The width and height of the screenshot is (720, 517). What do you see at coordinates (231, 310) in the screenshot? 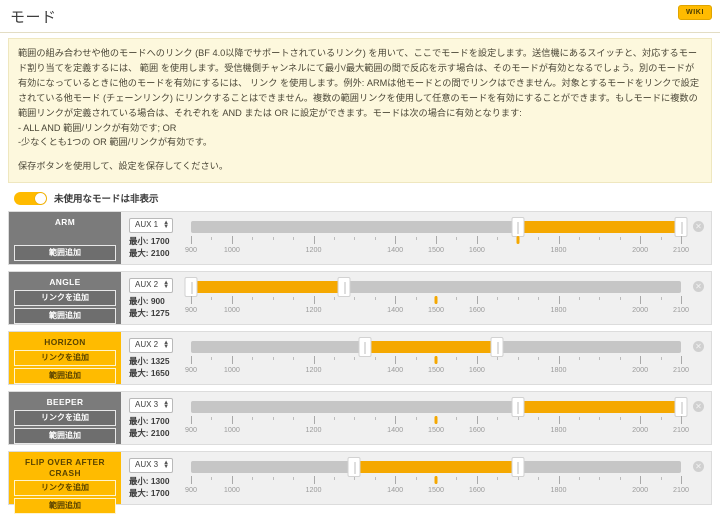
I see `tick-label: 1000` at bounding box center [231, 310].